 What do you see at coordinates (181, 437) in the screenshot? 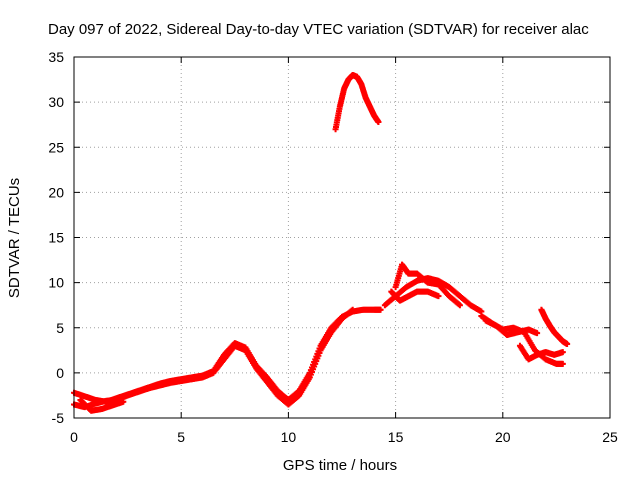
I see `x-tick-label: 5` at bounding box center [181, 437].